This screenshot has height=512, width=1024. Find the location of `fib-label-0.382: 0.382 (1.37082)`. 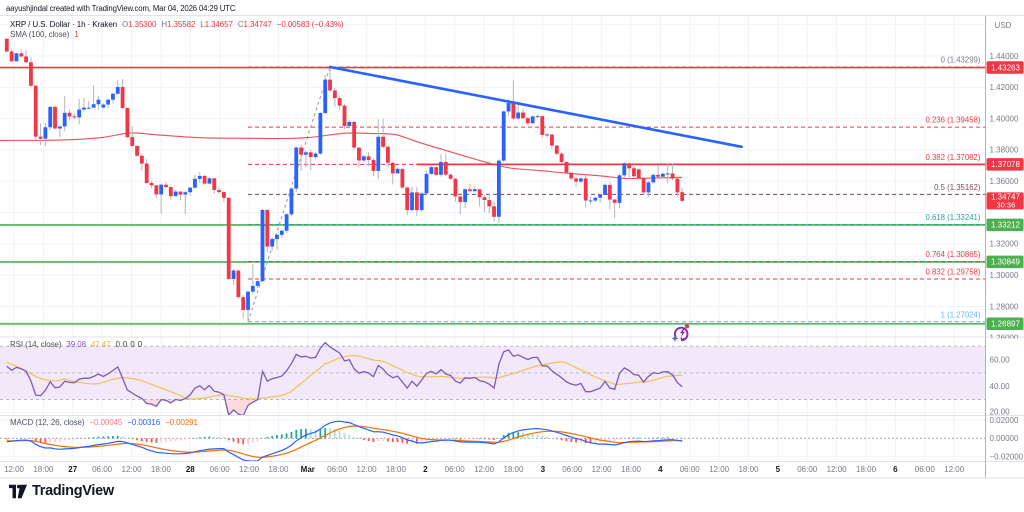

fib-label-0.382: 0.382 (1.37082) is located at coordinates (952, 157).